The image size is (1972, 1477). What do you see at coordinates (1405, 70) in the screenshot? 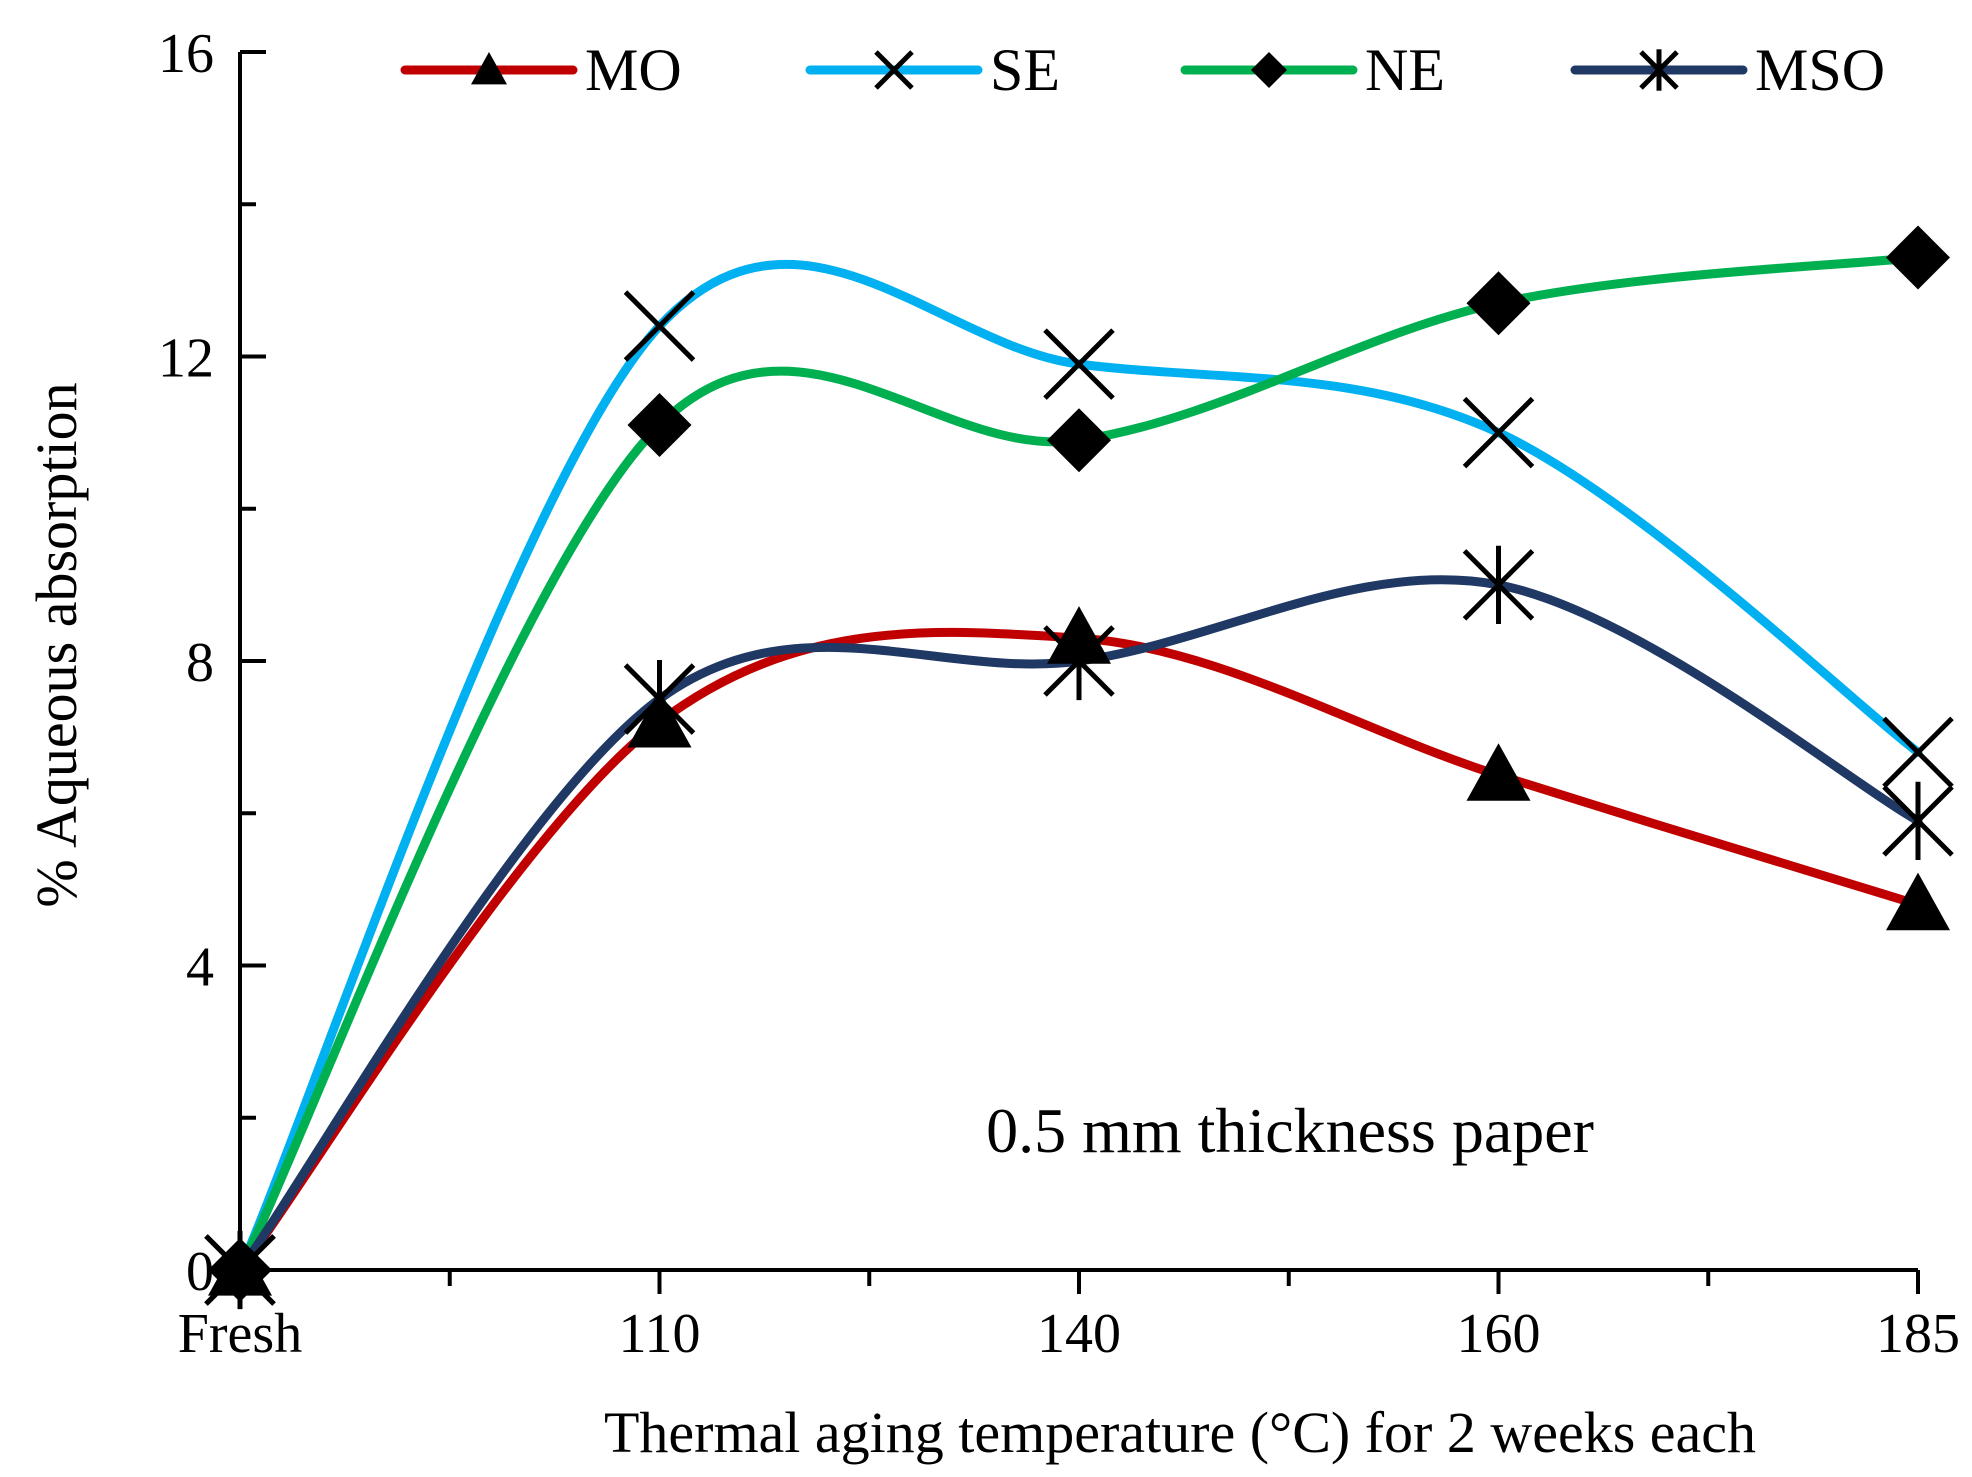
I see `legend-label: NE` at bounding box center [1405, 70].